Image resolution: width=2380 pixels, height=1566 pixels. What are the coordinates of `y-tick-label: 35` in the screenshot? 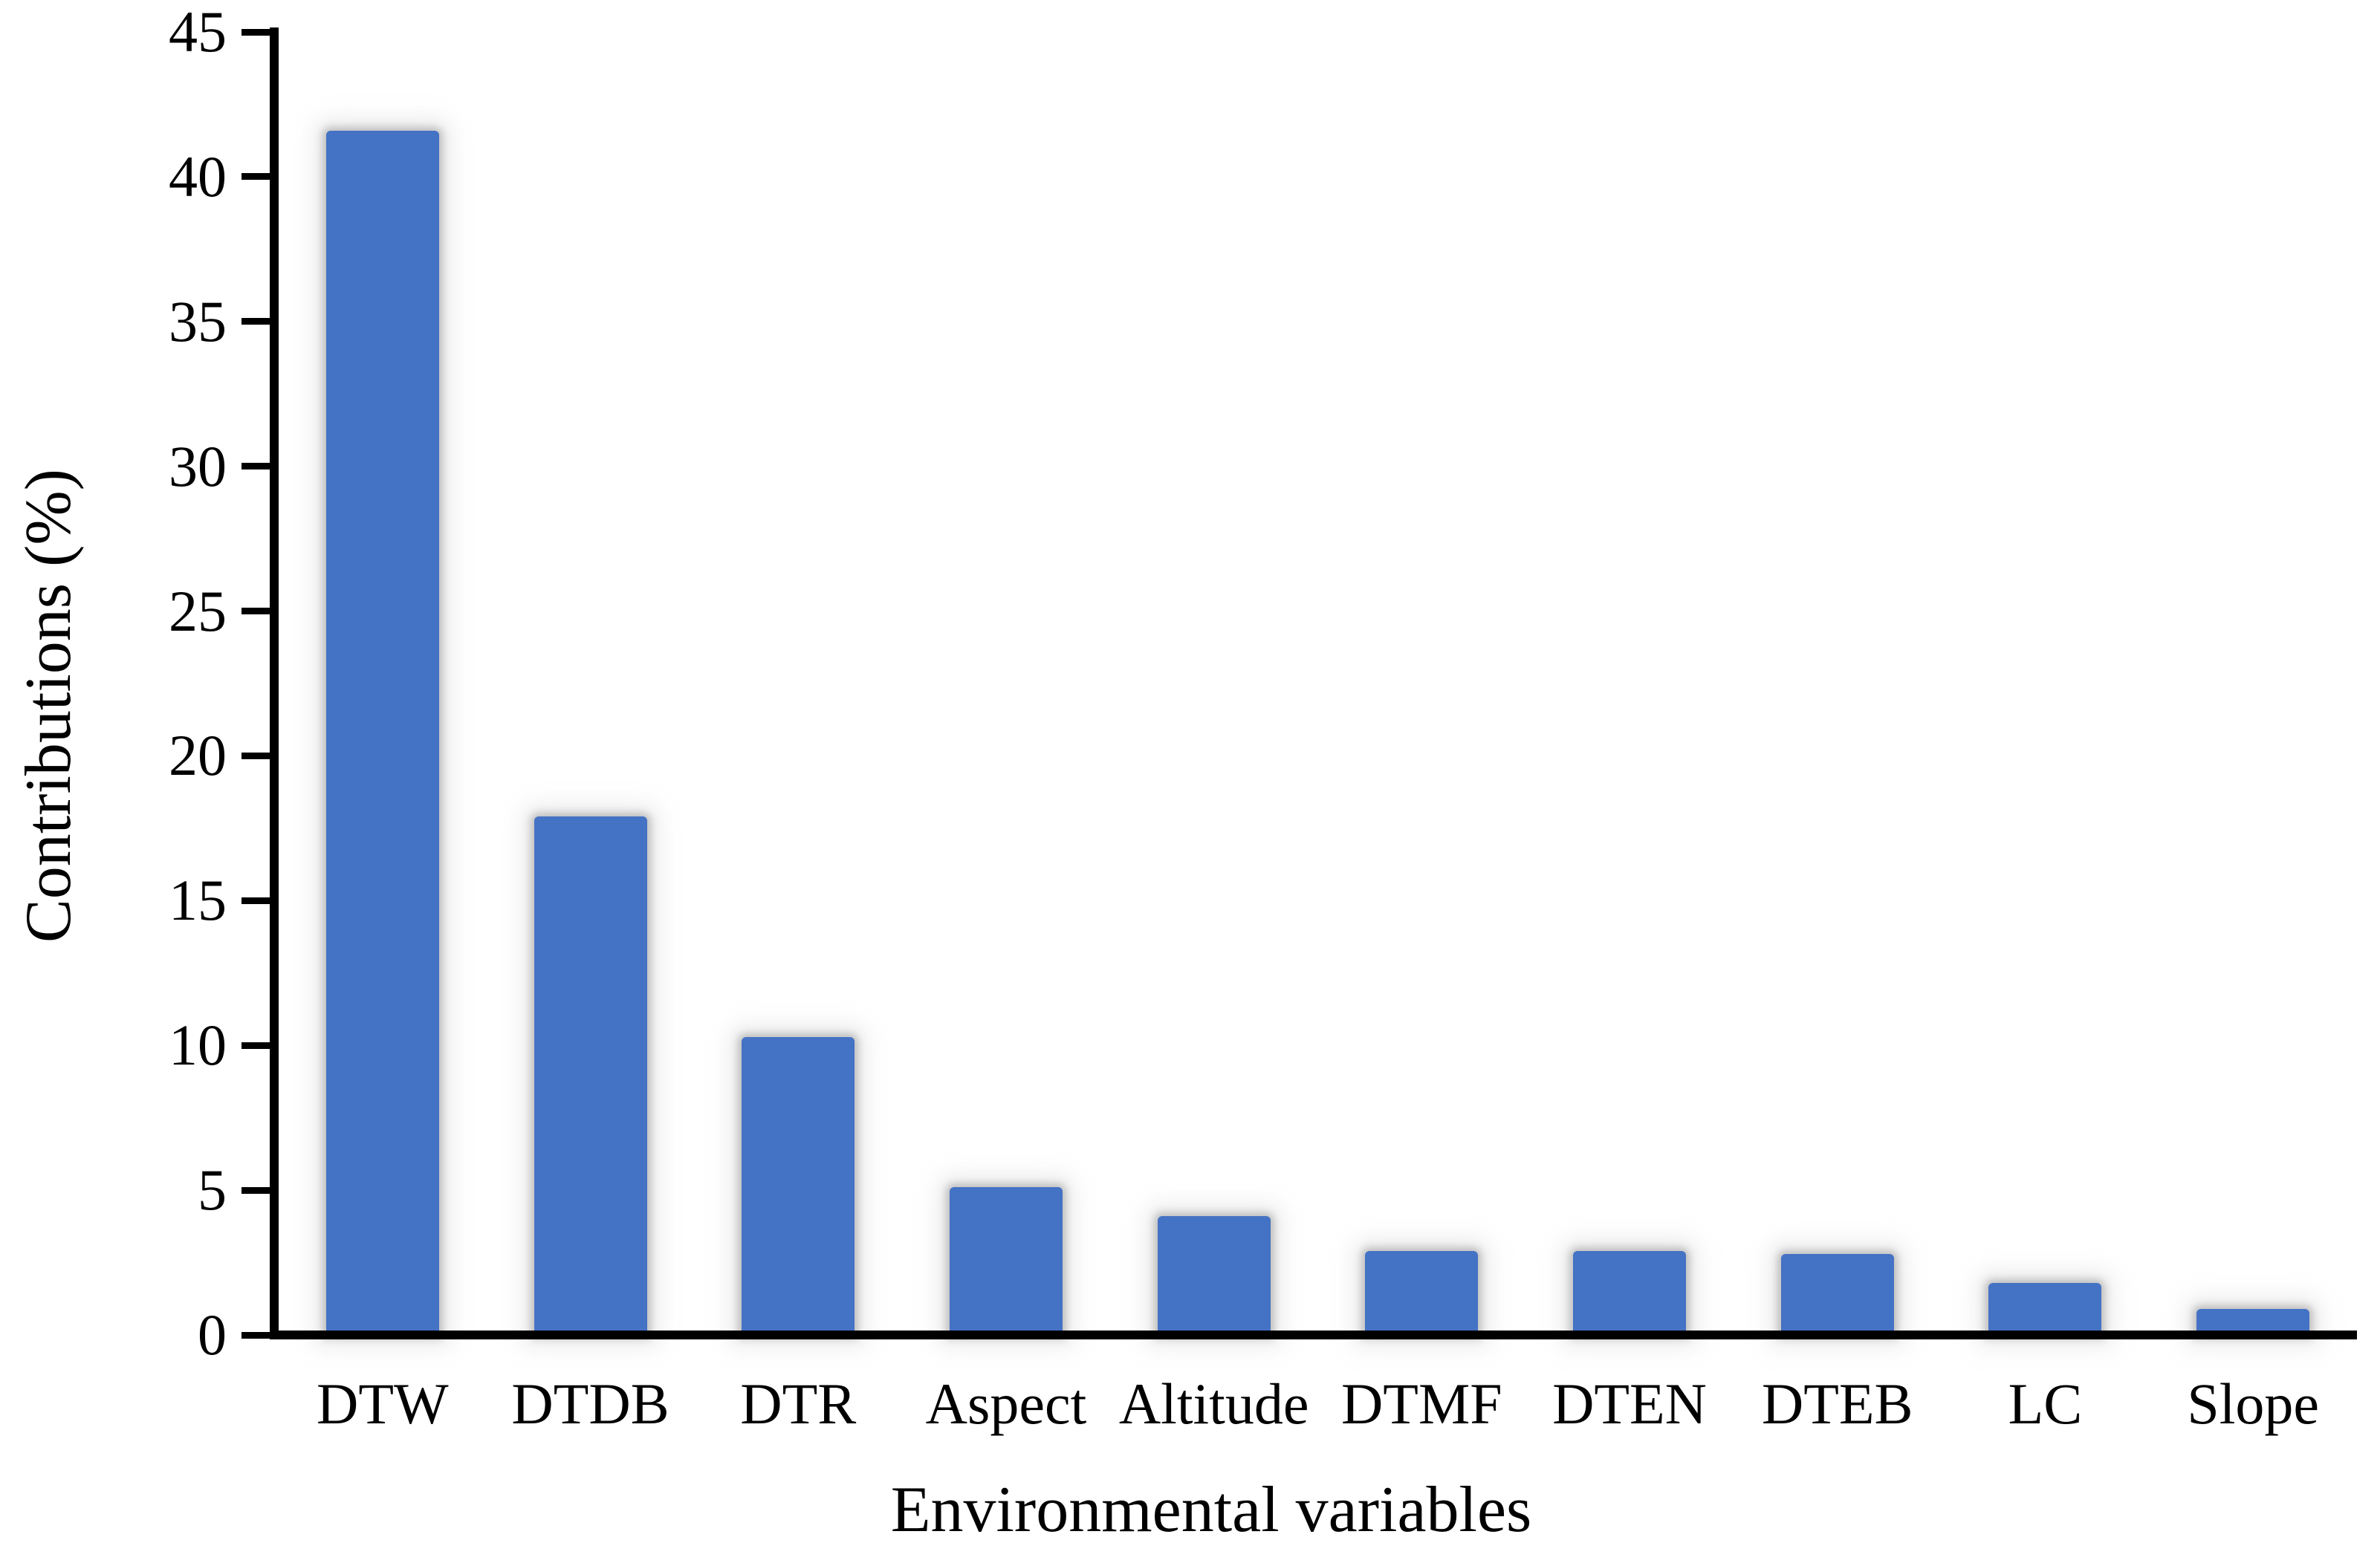 It's located at (198, 321).